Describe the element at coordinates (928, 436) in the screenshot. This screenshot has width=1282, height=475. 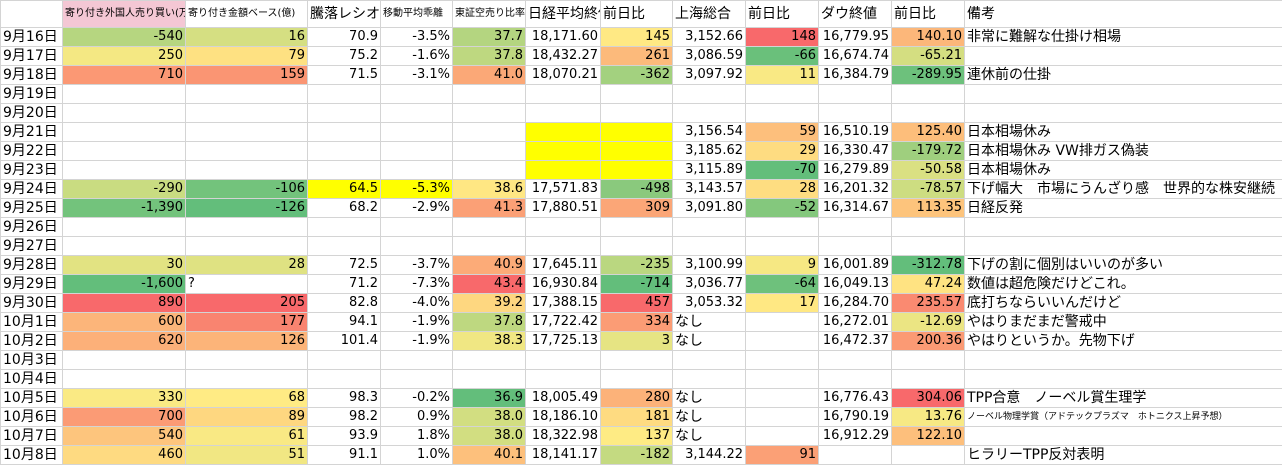
I see `cell: 122.10` at that location.